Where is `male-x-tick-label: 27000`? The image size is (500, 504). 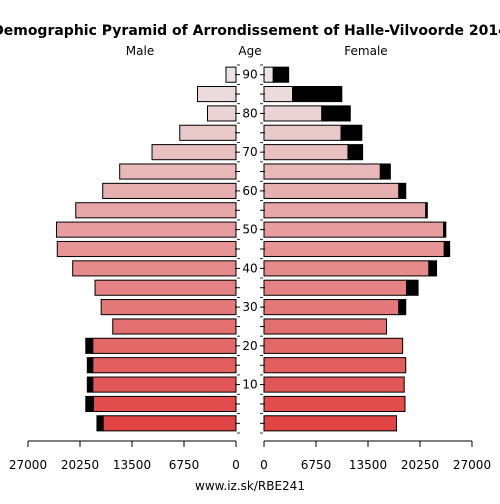
male-x-tick-label: 27000 is located at coordinates (28, 465).